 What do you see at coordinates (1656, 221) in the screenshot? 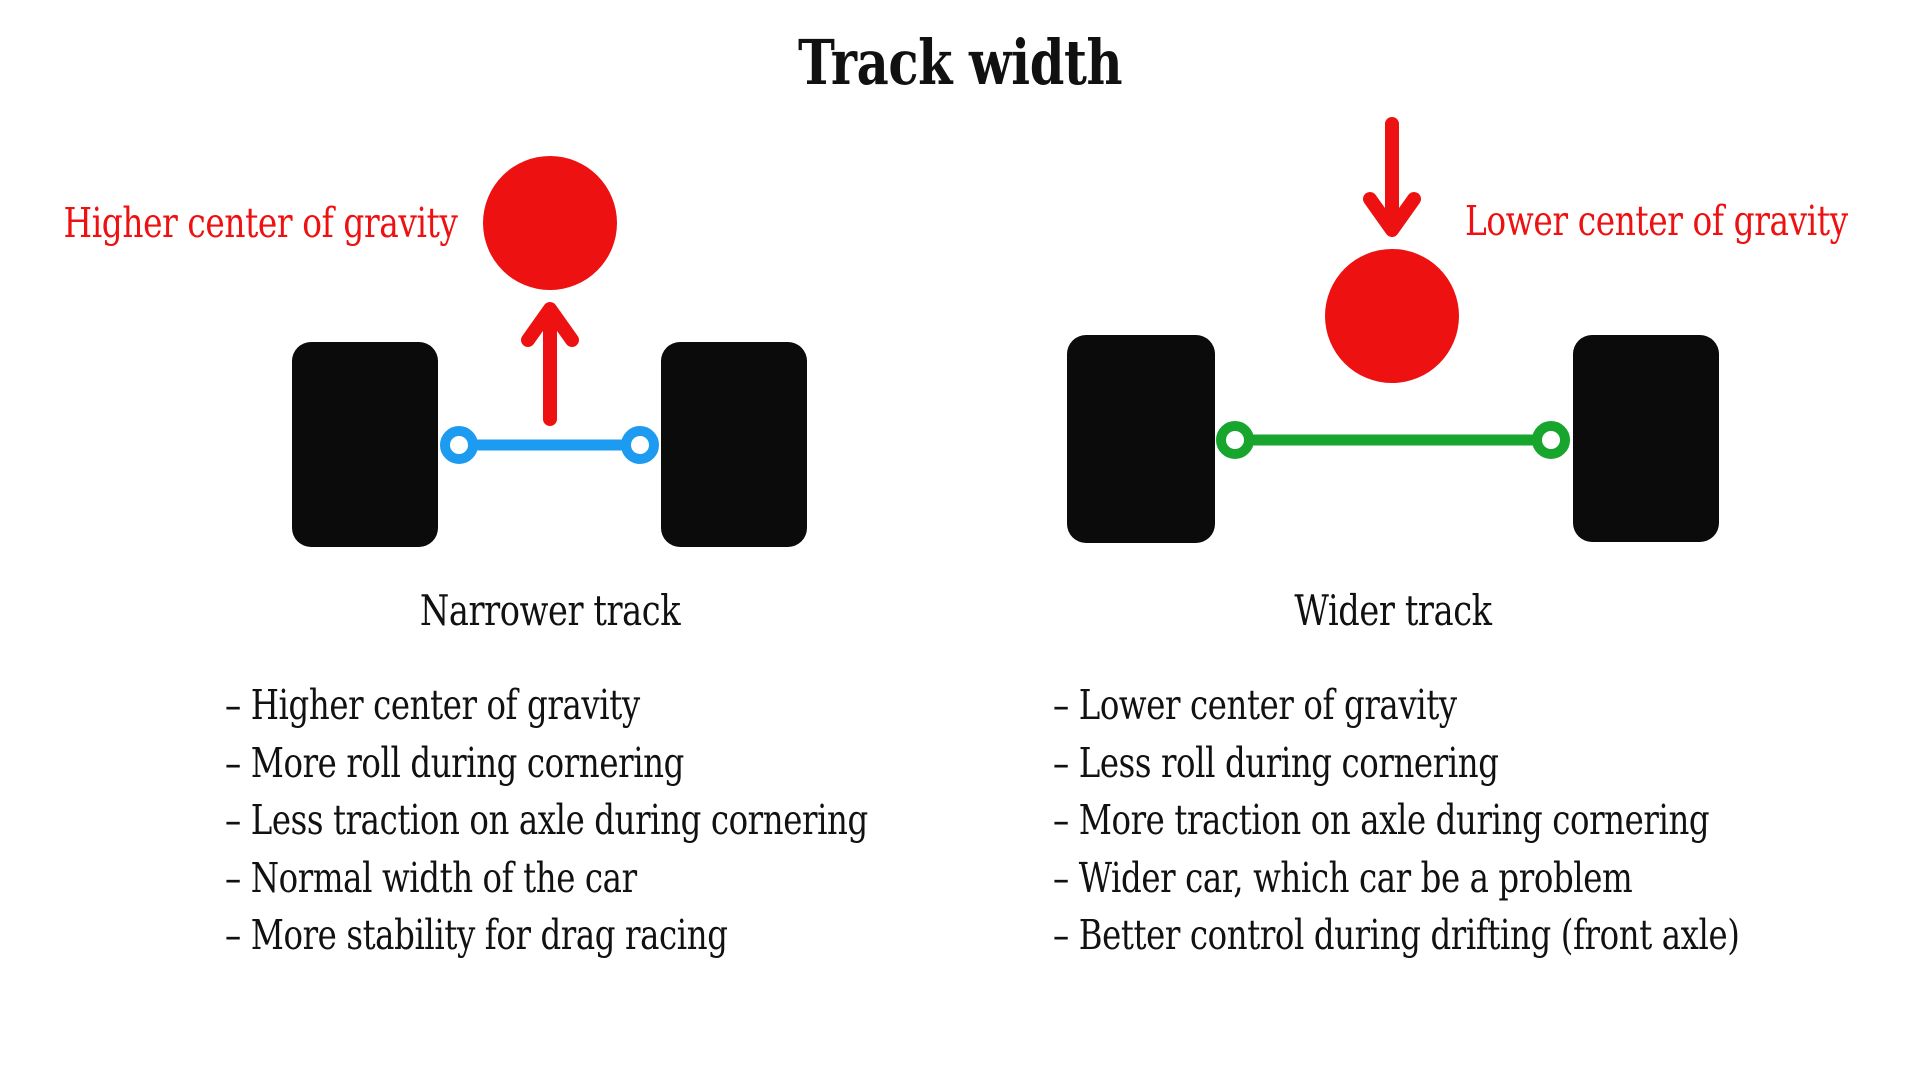
I see `lower-cog-label: Lower center of gravity` at bounding box center [1656, 221].